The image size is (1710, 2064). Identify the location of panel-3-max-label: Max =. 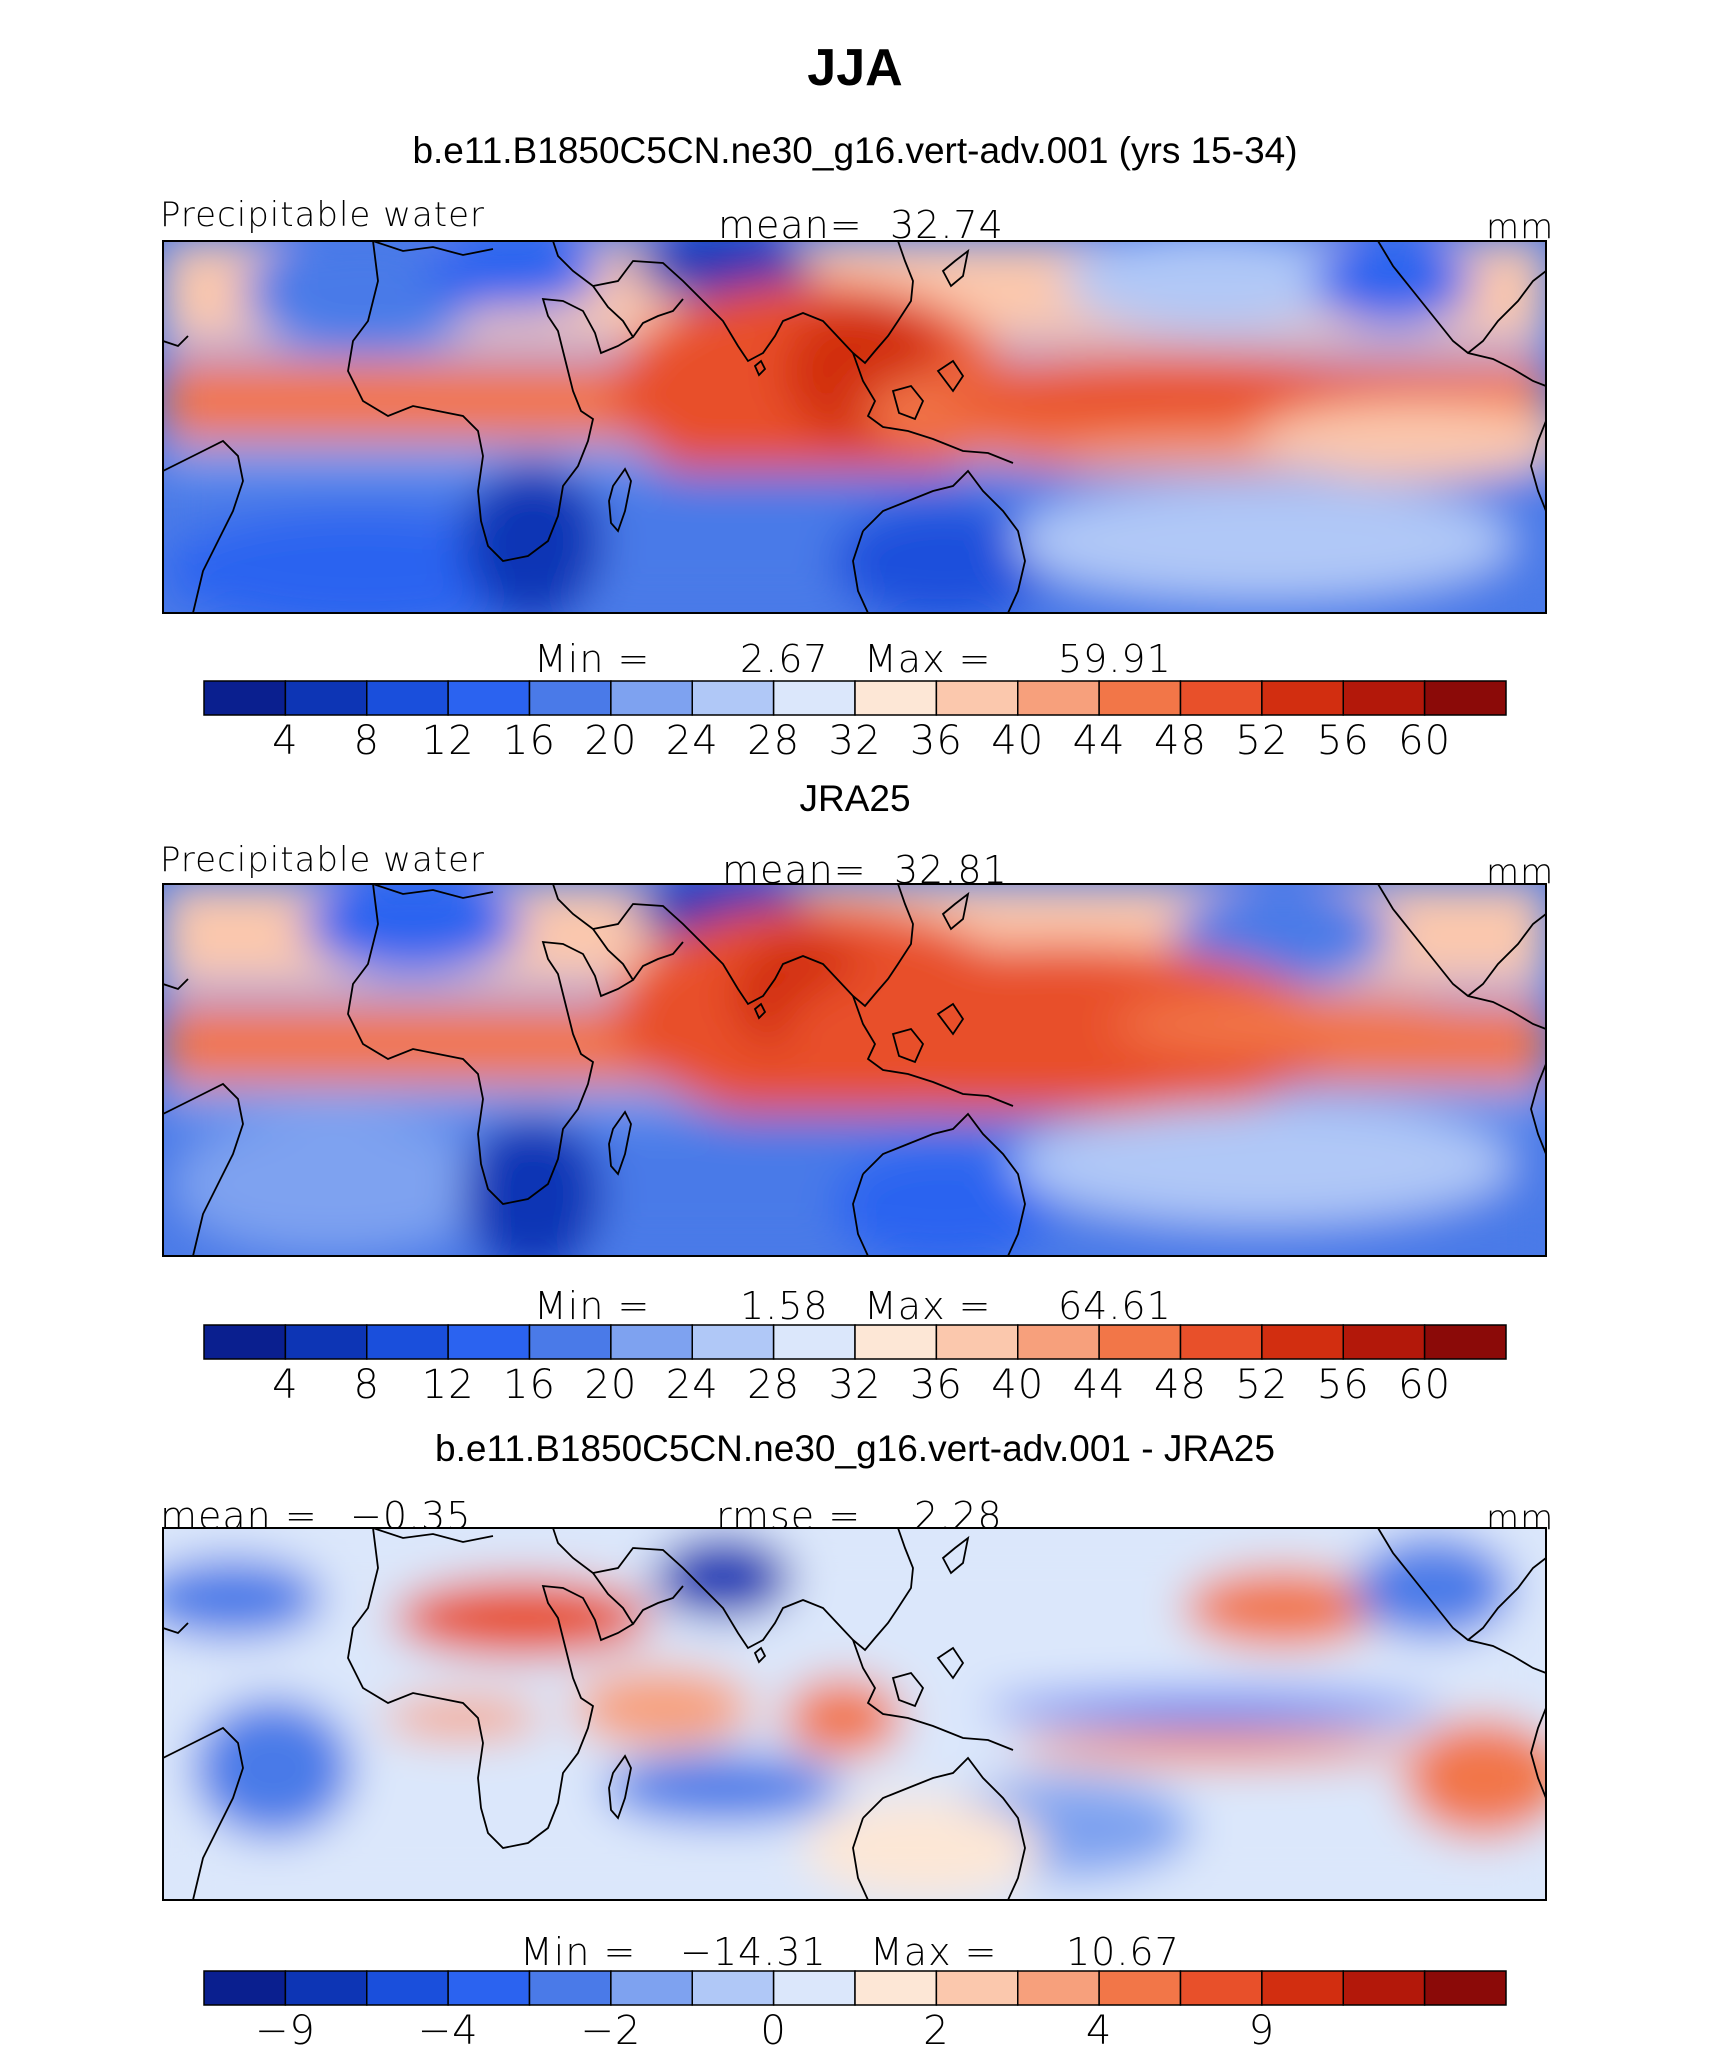
(934, 1952).